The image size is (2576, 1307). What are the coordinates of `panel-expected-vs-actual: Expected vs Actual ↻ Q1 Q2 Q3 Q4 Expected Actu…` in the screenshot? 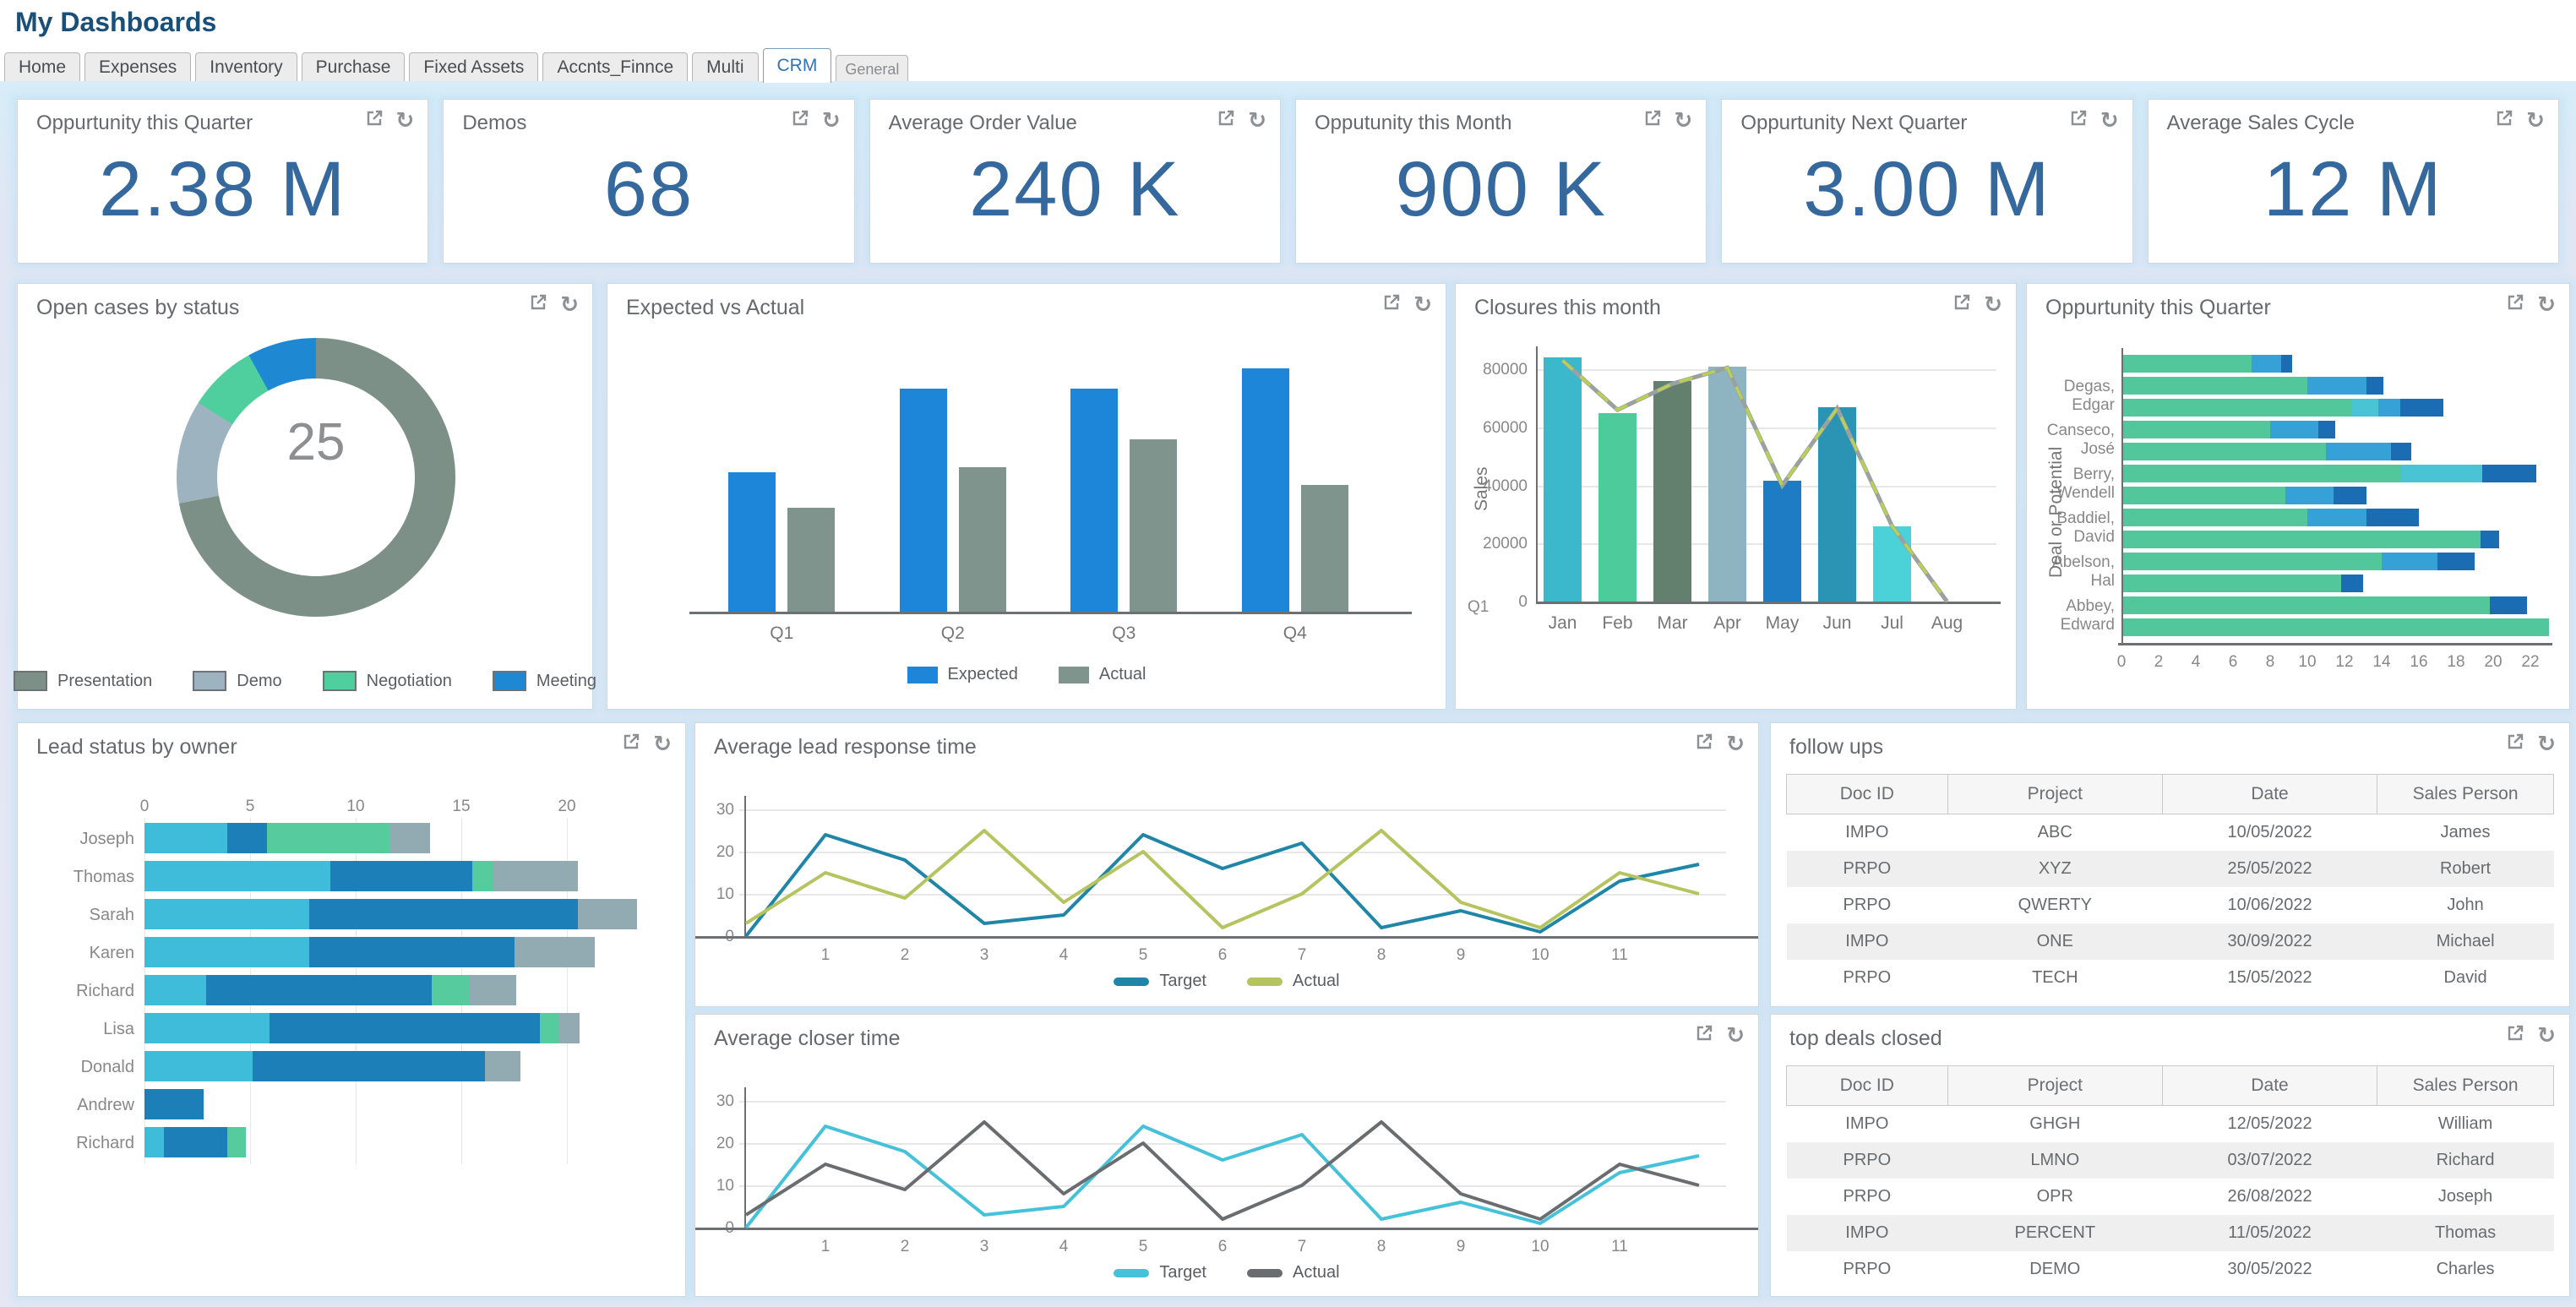 It's located at (1026, 496).